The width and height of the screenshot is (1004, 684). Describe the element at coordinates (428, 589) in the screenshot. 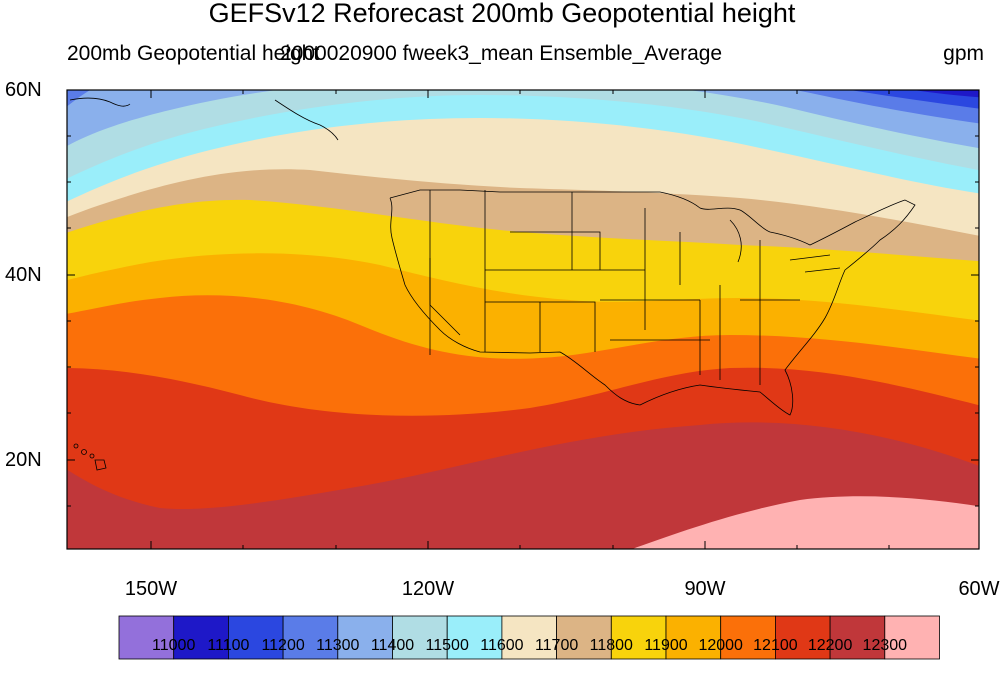

I see `lon-label-120w: 120W` at that location.